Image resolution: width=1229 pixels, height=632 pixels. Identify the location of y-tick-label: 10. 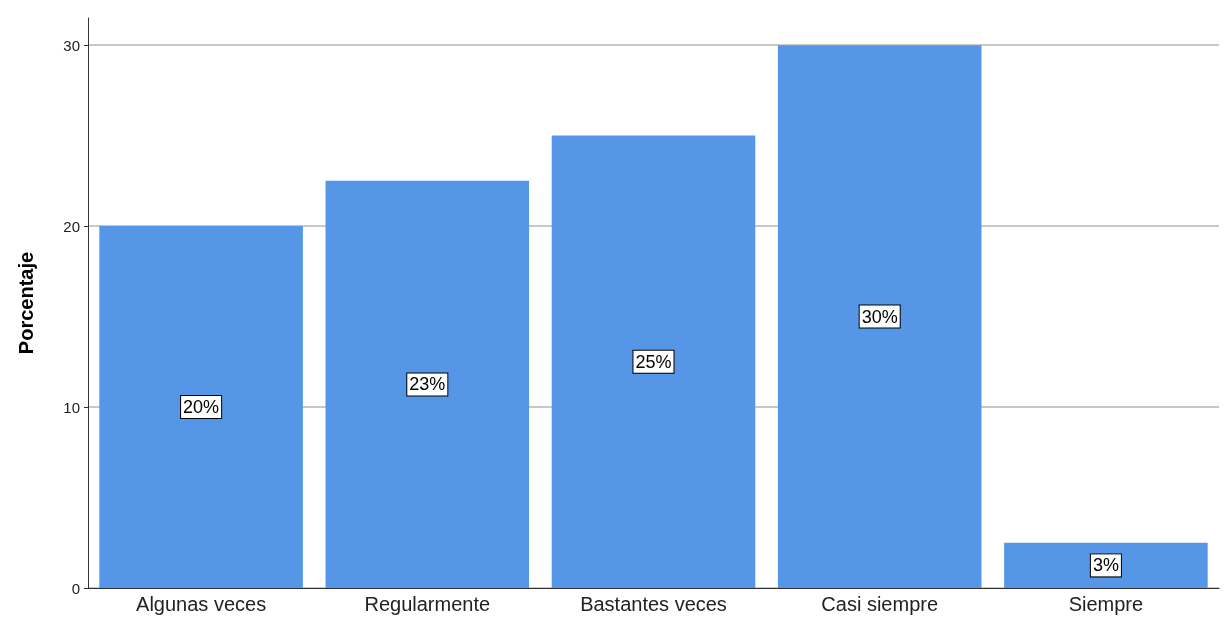
(71, 407).